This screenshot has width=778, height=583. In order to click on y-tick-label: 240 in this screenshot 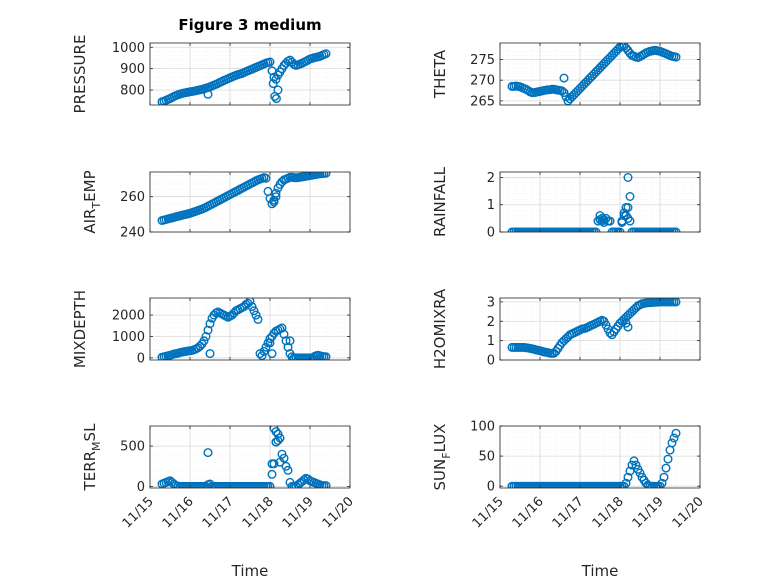, I will do `click(132, 233)`.